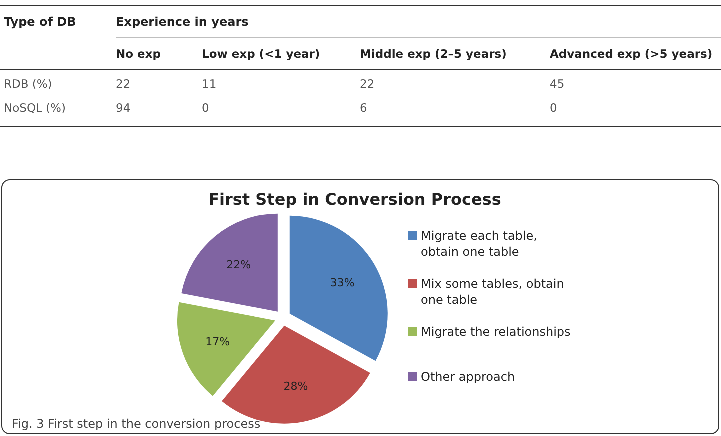  I want to click on legend-label: Mix some tables, obtain one table, so click(492, 292).